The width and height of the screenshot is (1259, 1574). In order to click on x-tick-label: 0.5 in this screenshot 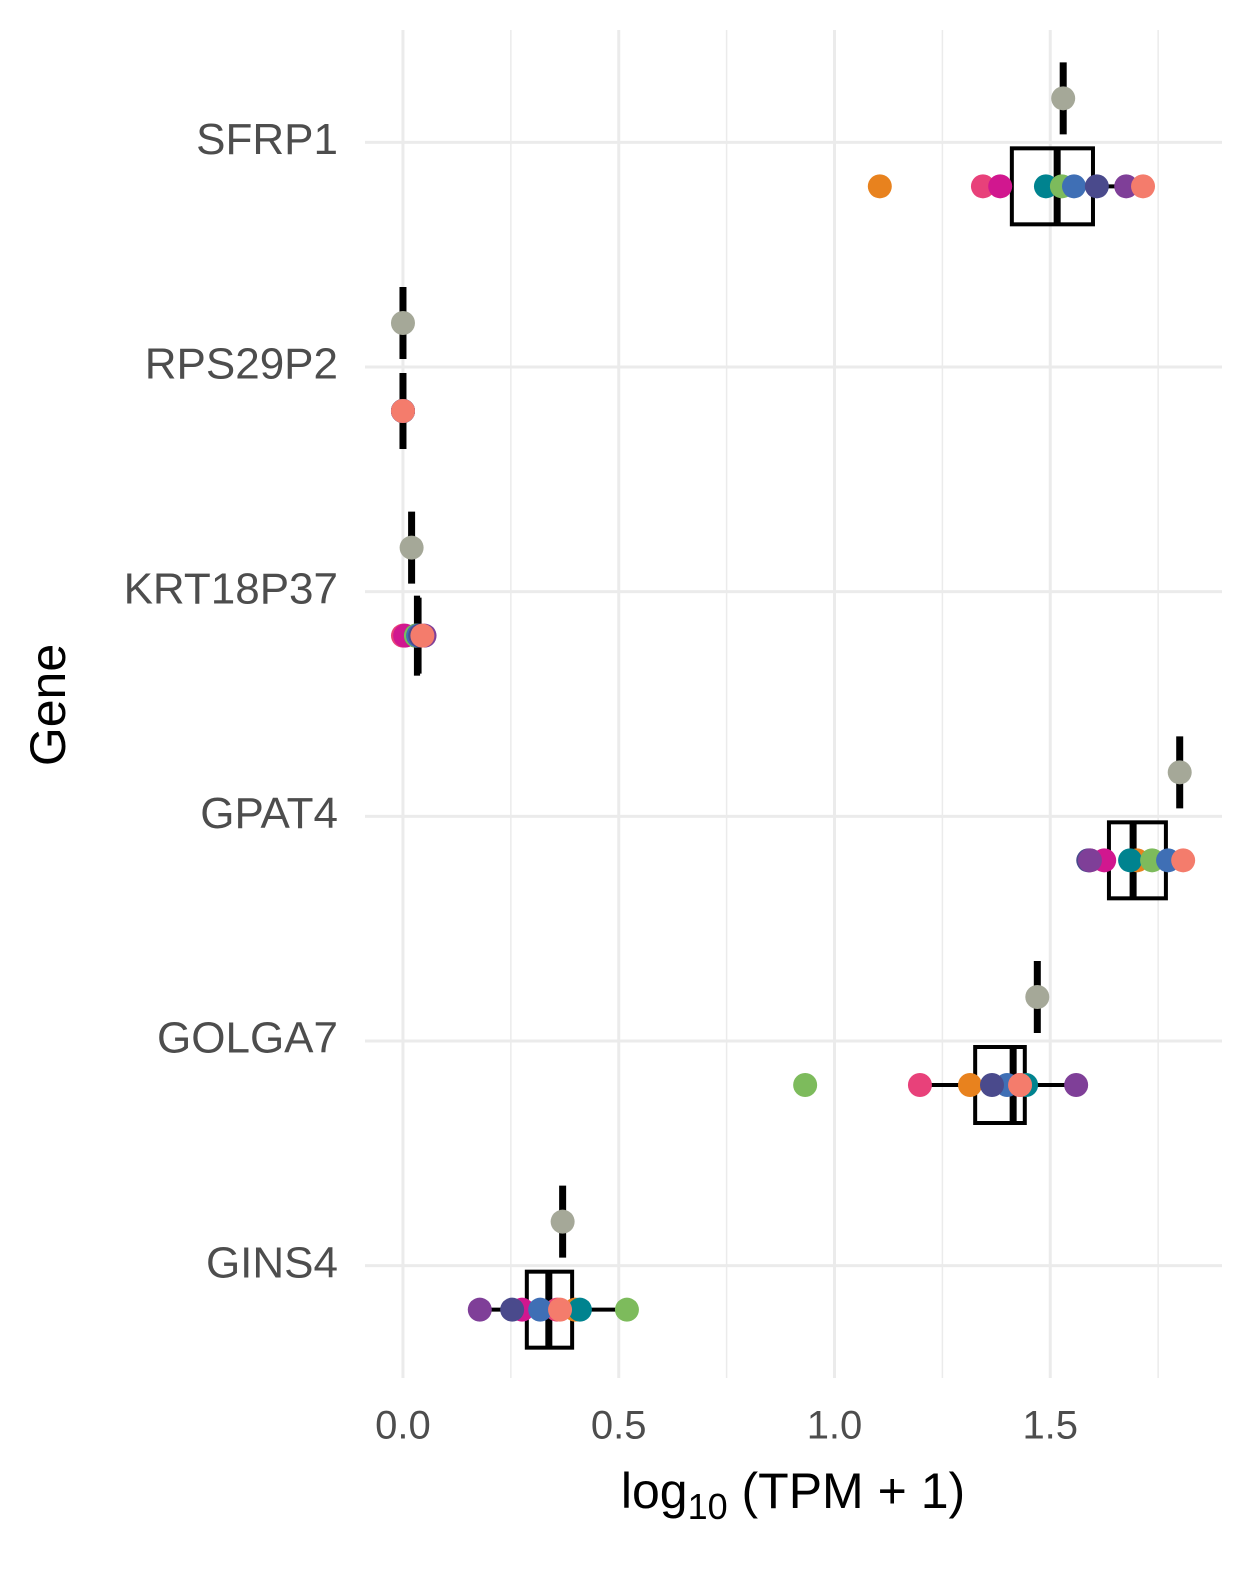, I will do `click(619, 1426)`.